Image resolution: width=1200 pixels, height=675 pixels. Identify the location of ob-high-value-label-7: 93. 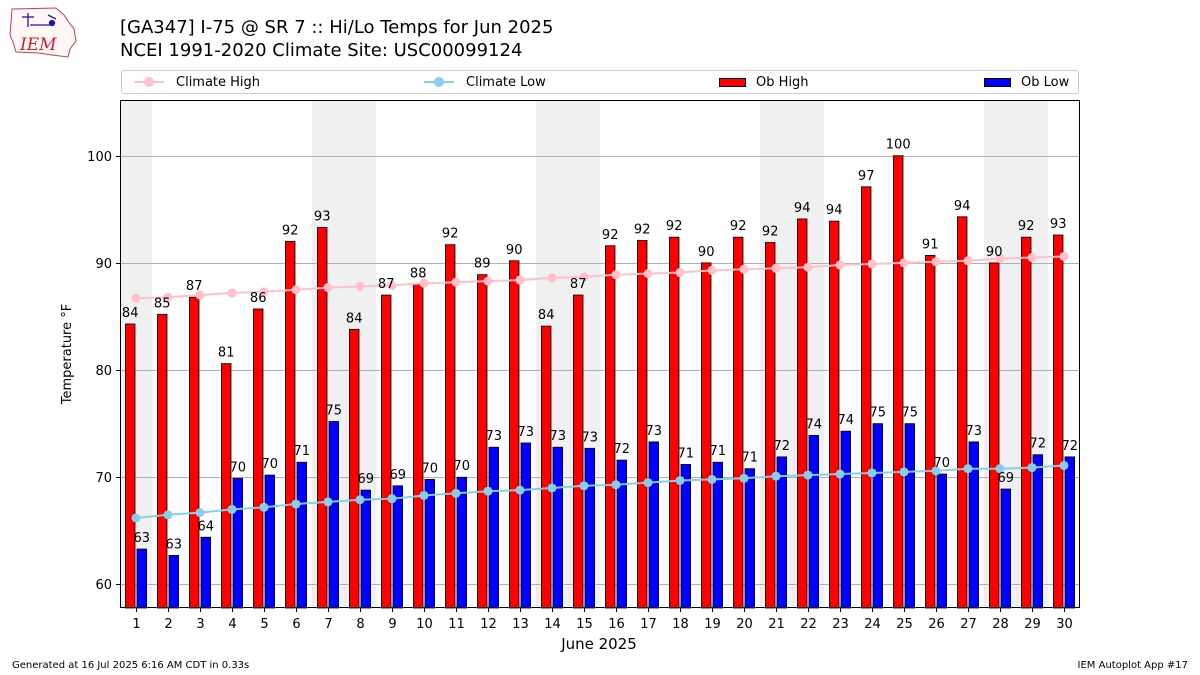
(322, 217).